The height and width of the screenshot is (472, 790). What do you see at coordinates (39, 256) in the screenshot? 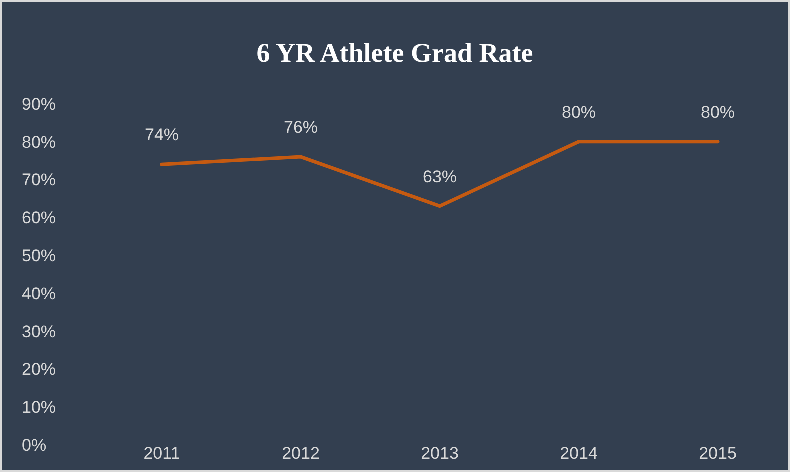
I see `y-tick-label: 50%` at bounding box center [39, 256].